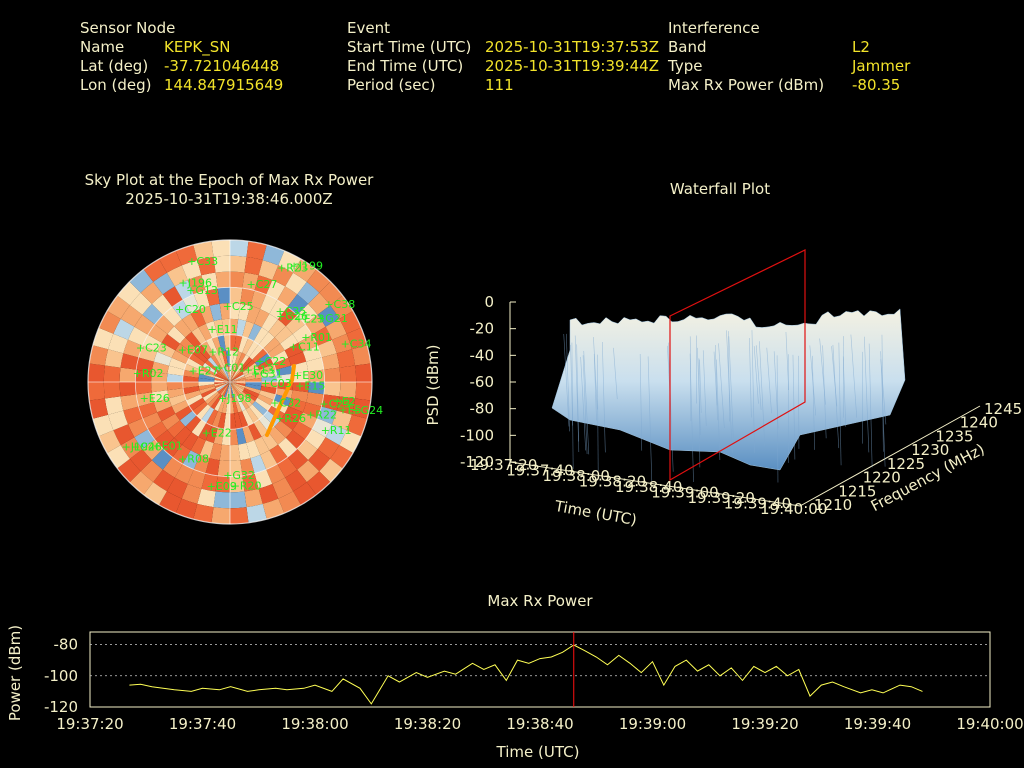 The image size is (1024, 768). I want to click on sky-satellite-label: +C22, so click(270, 361).